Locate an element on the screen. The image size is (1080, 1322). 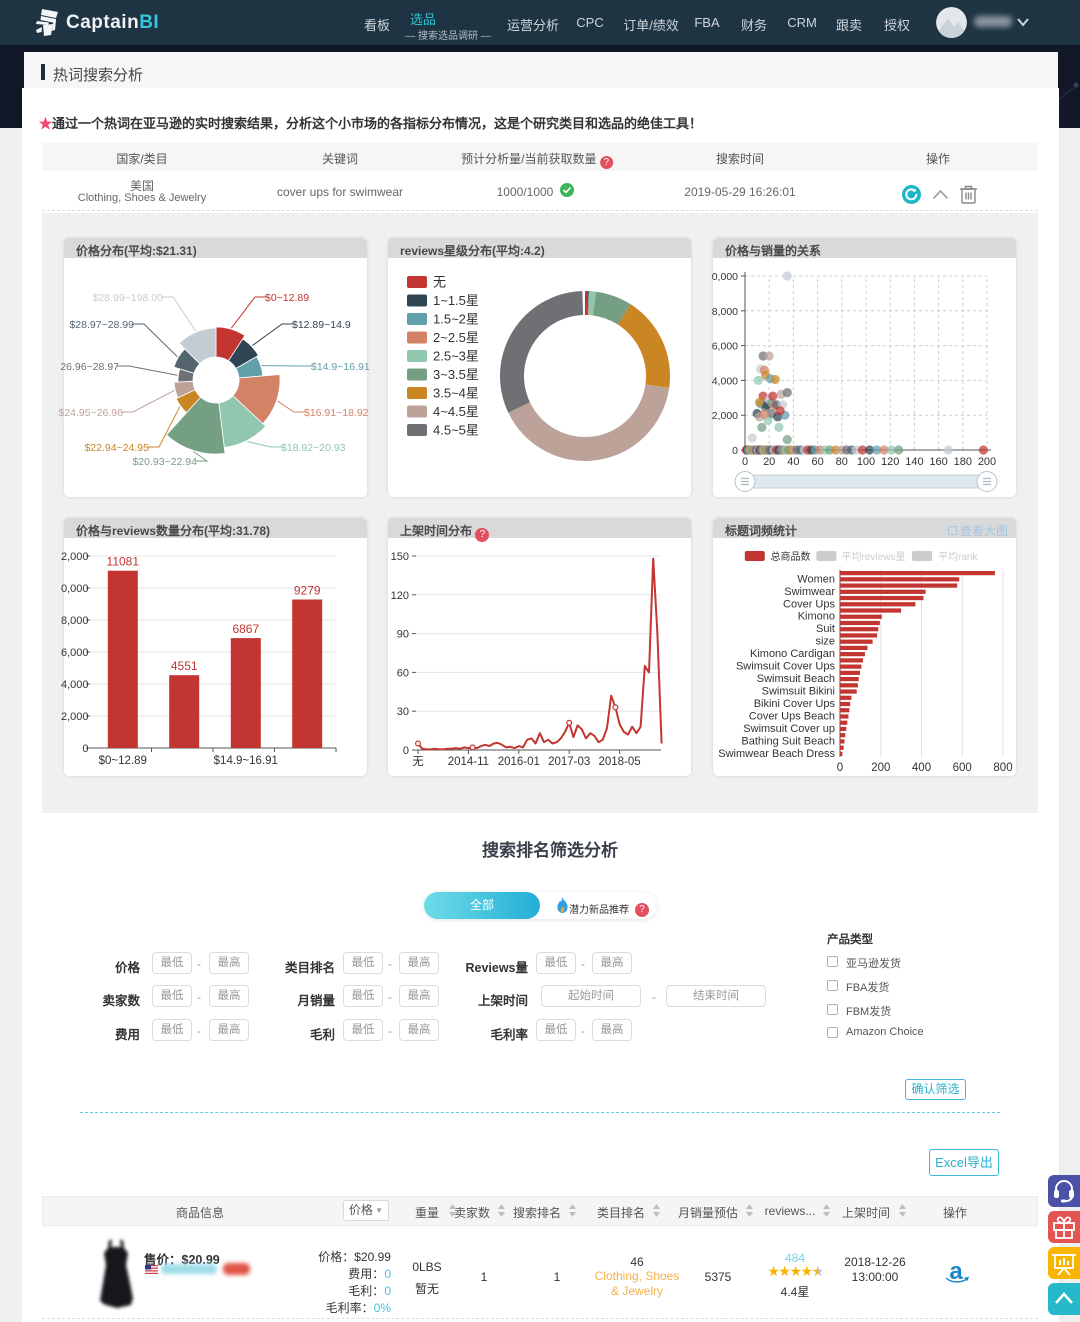
svg-text: 6867 is located at coordinates (245, 629).